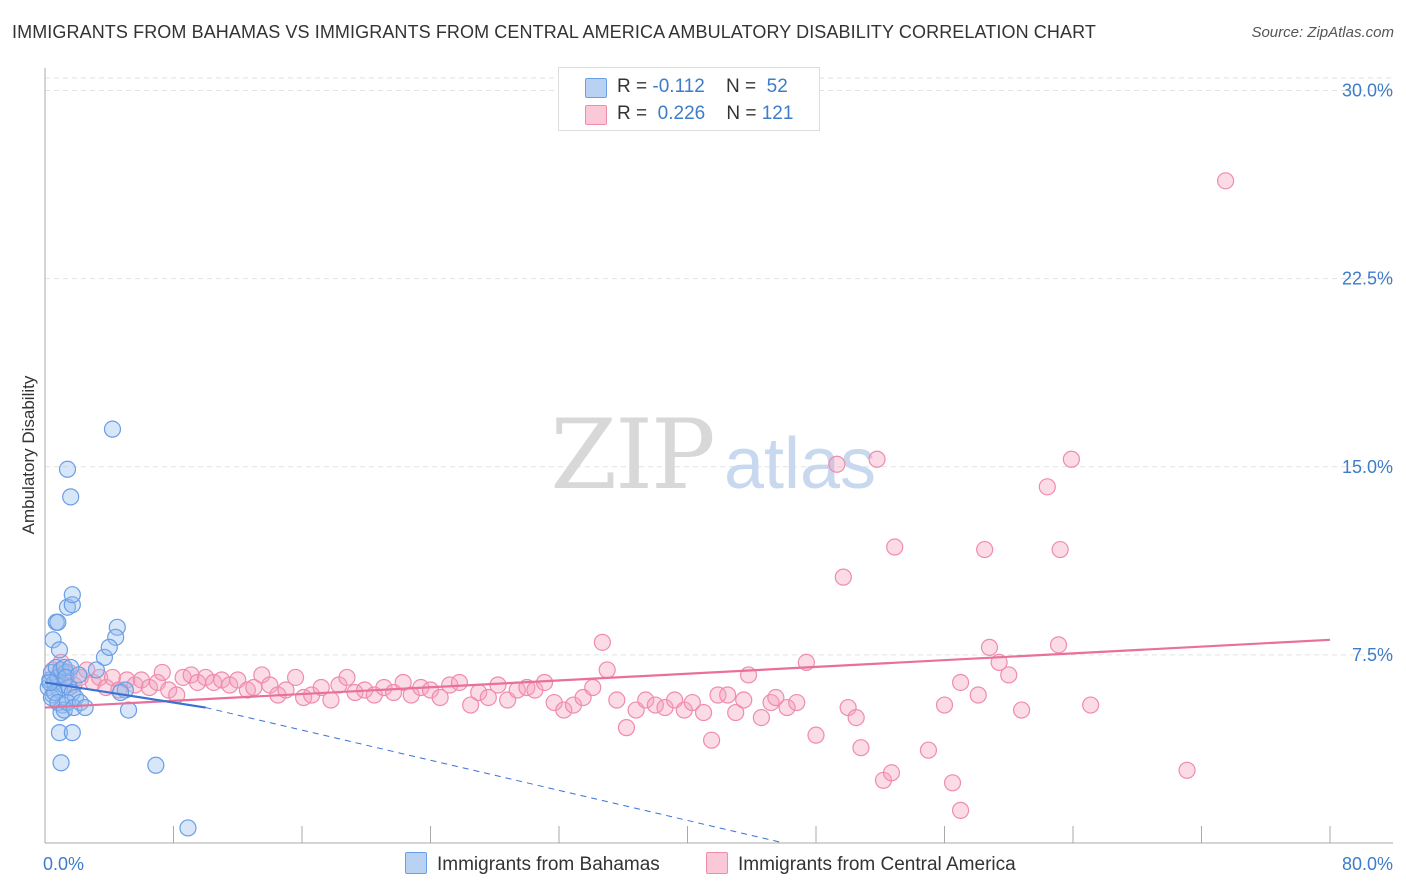  I want to click on y-tick-label: 22.5%, so click(1367, 279).